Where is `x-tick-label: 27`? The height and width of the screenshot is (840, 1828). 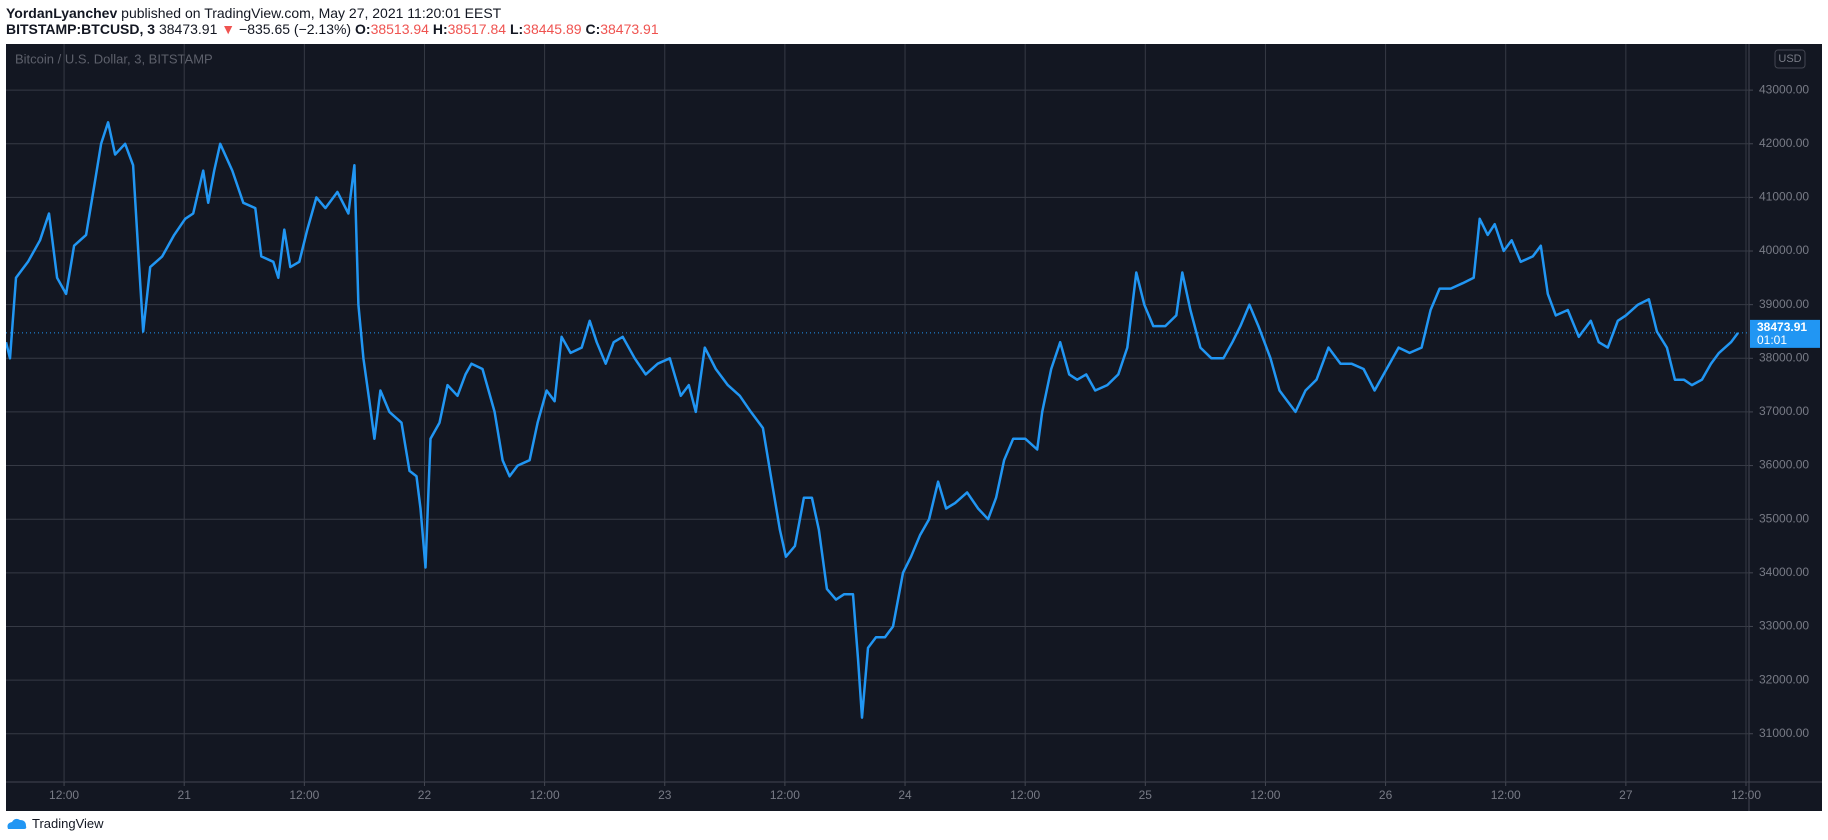 x-tick-label: 27 is located at coordinates (1626, 795).